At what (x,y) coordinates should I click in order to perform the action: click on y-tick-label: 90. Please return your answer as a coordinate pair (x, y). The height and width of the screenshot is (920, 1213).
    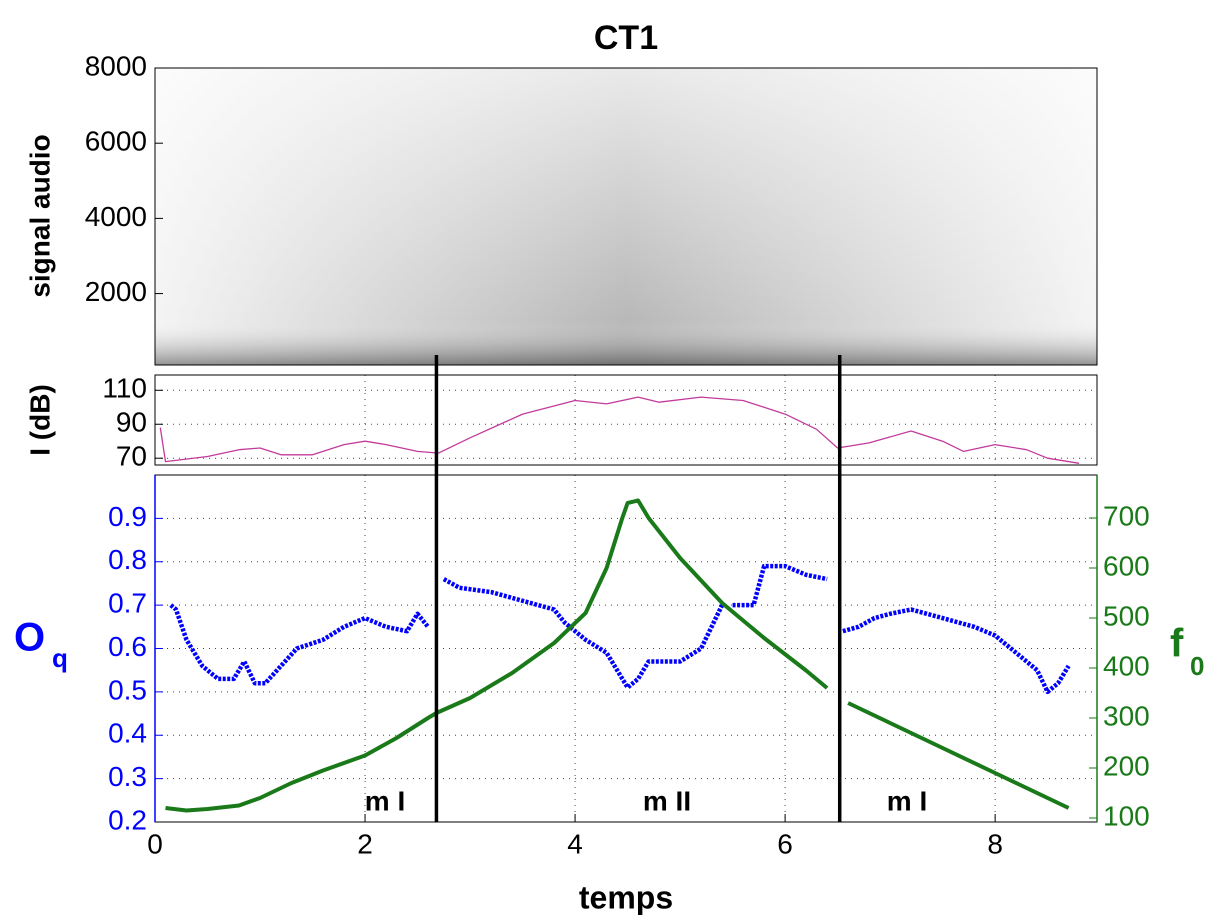
    Looking at the image, I should click on (131, 422).